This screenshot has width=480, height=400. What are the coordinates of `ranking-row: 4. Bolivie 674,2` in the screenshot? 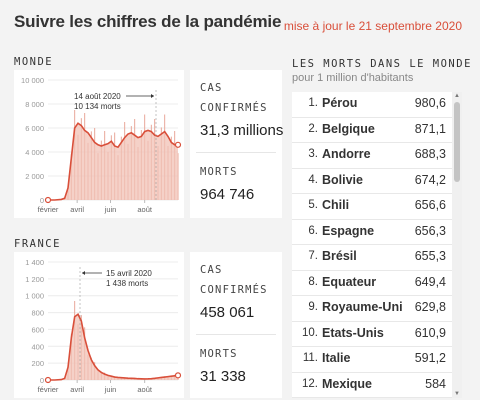 It's located at (372, 181).